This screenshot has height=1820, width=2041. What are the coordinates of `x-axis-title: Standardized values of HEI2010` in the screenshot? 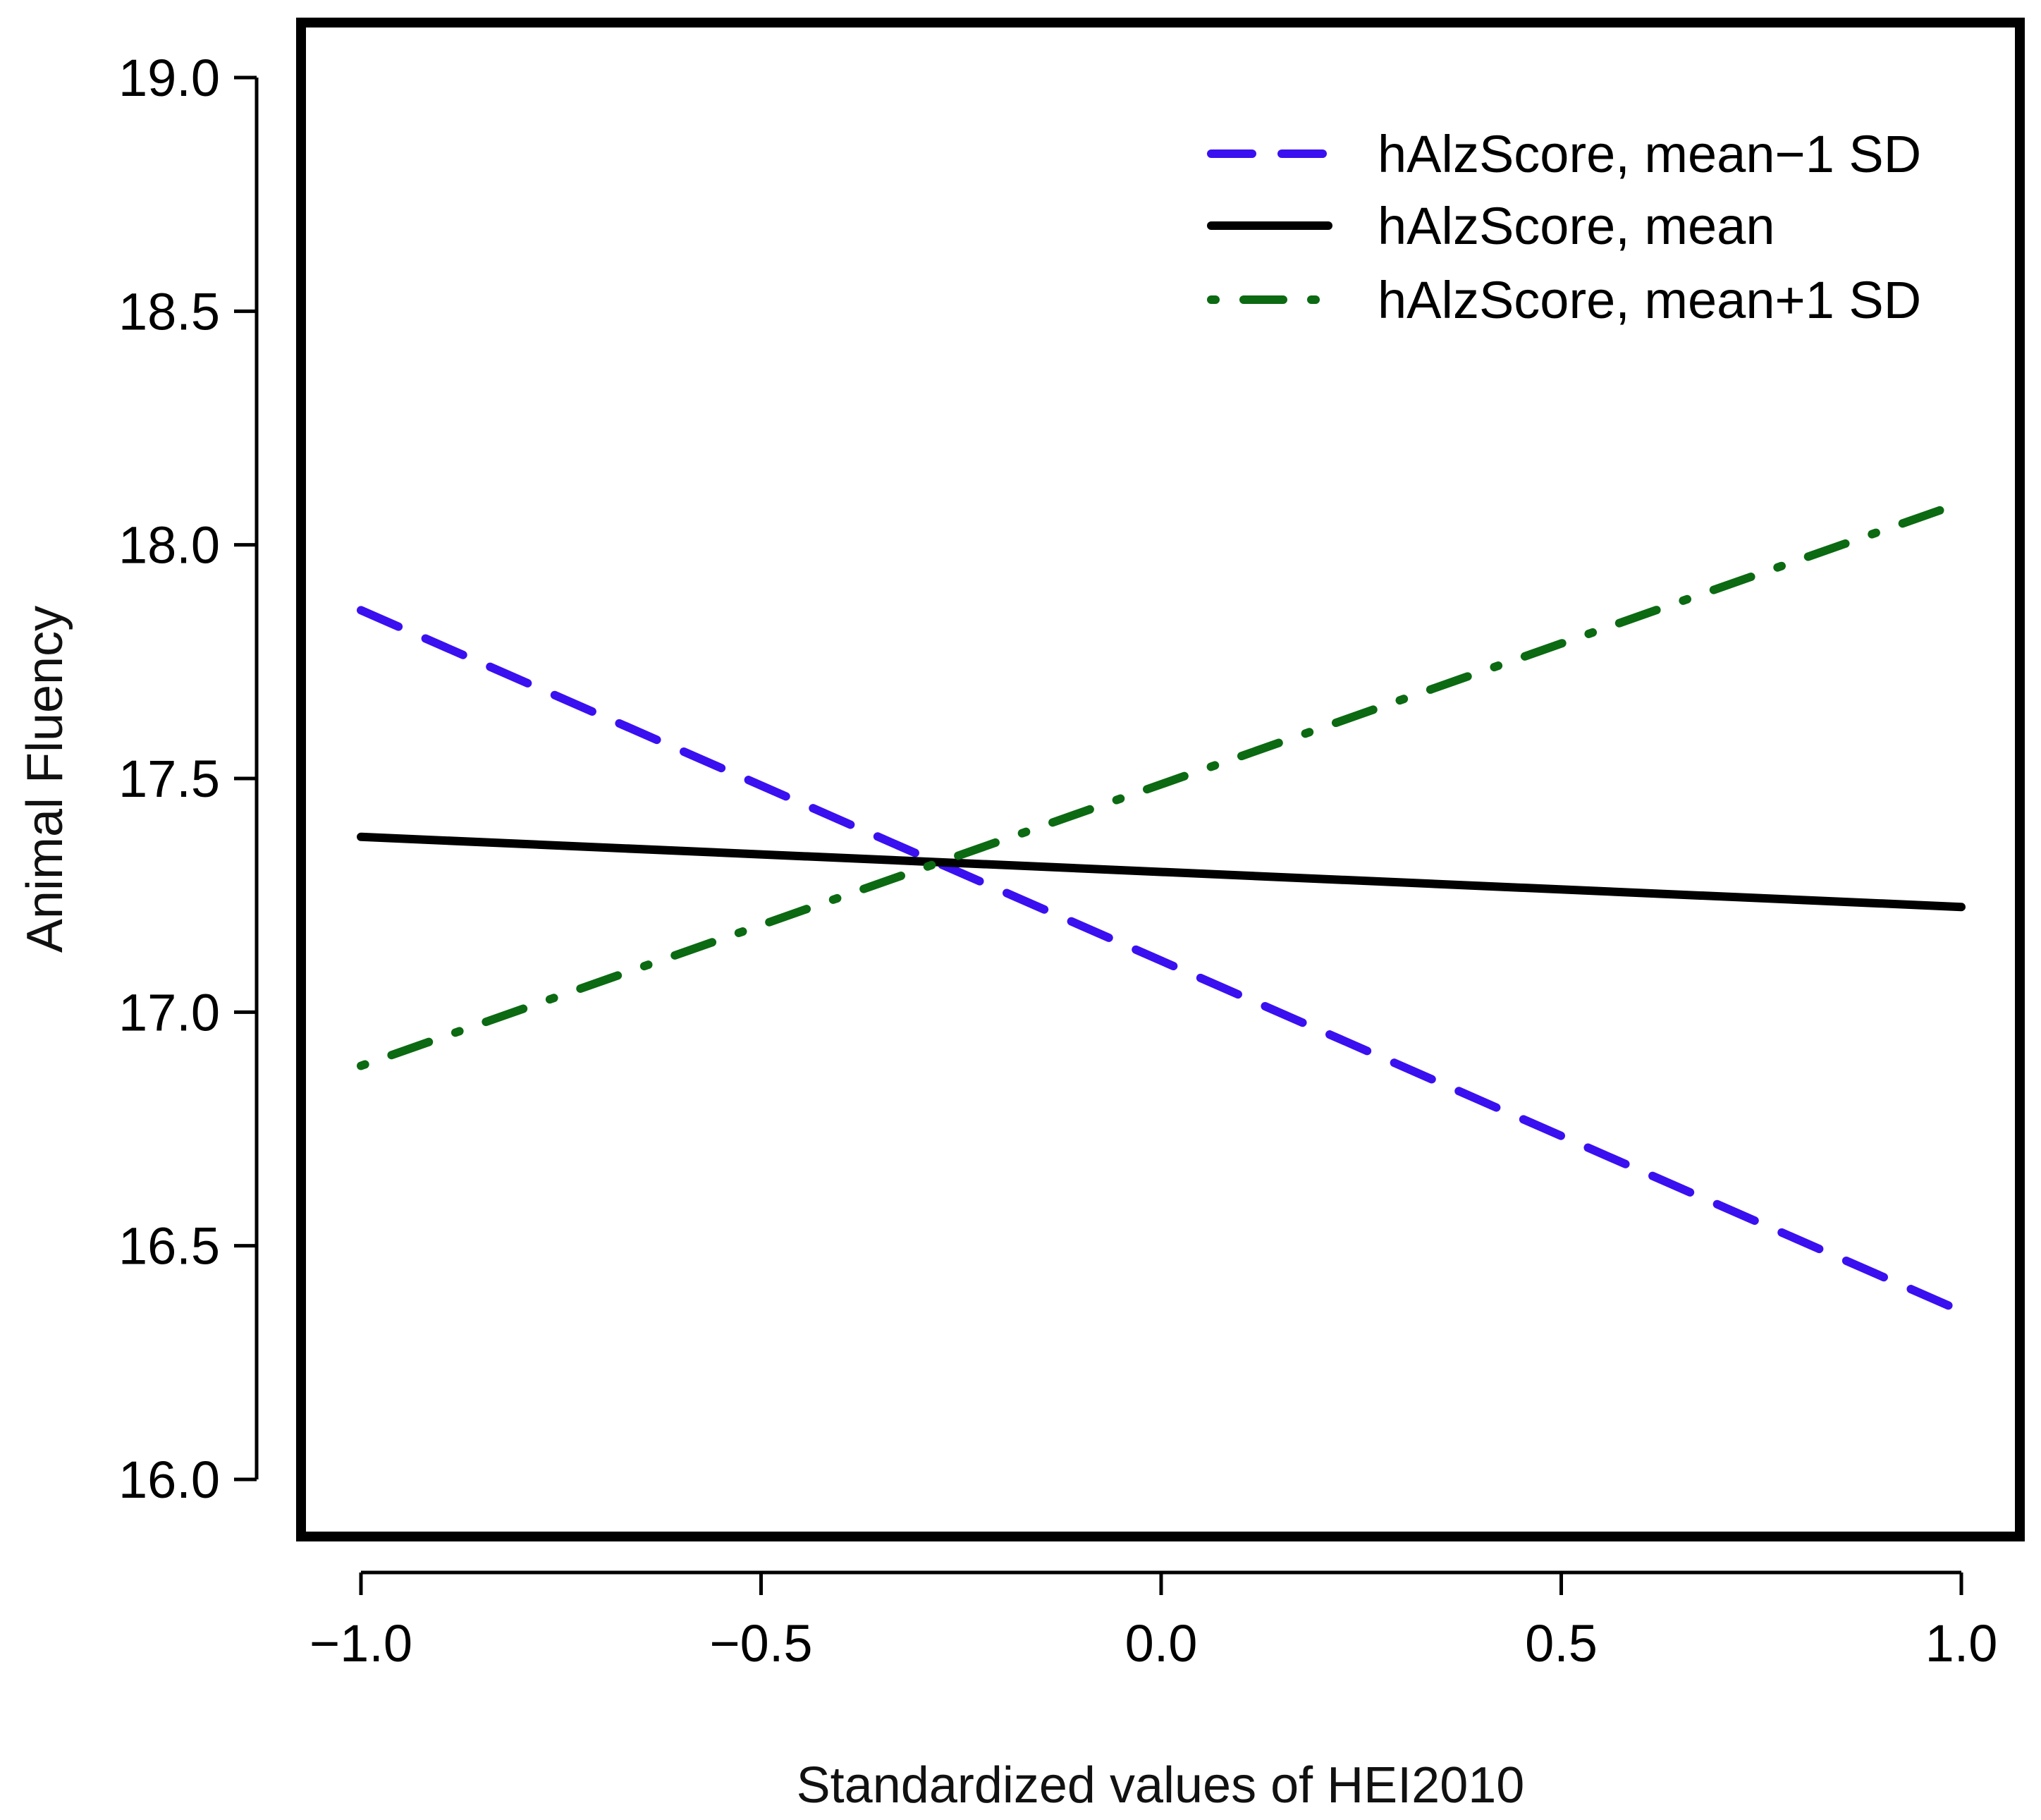 It's located at (1161, 1786).